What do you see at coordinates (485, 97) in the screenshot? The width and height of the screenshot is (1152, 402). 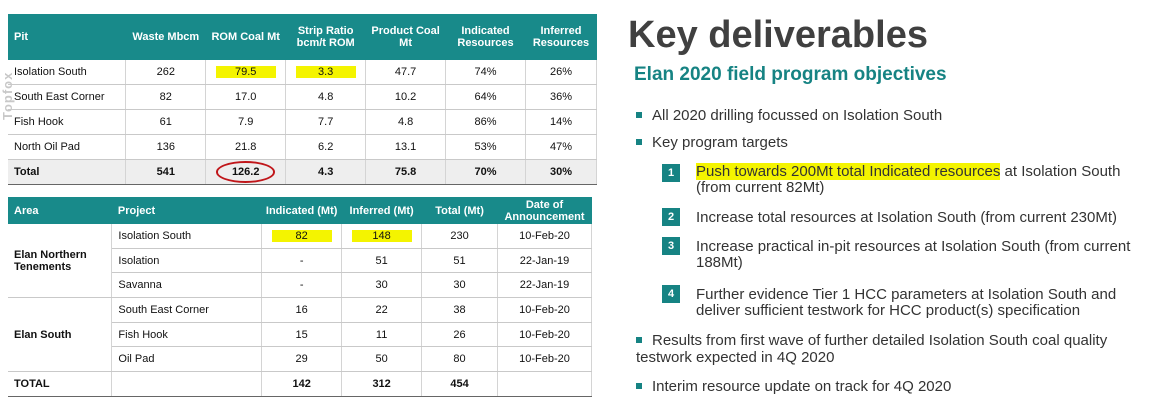 I see `table-cell: 64%` at bounding box center [485, 97].